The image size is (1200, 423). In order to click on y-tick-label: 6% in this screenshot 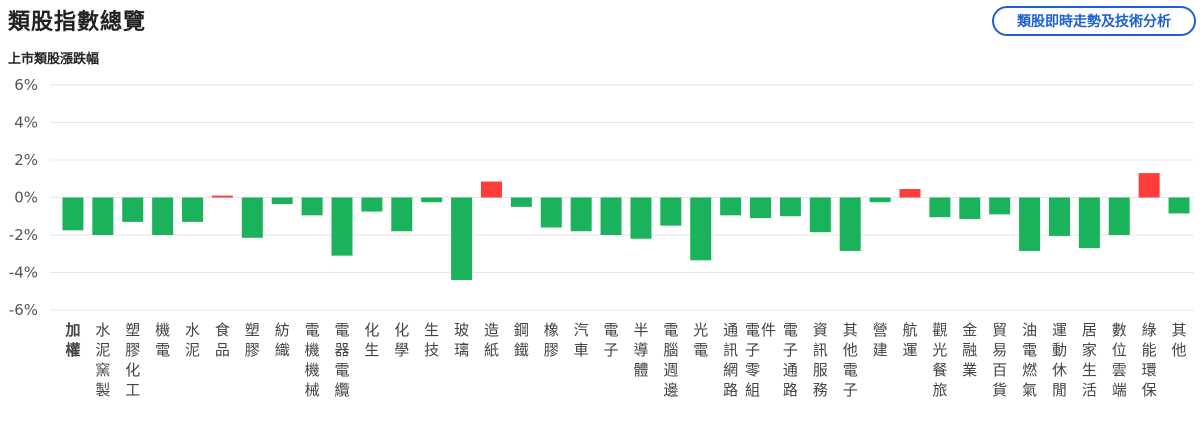, I will do `click(26, 85)`.